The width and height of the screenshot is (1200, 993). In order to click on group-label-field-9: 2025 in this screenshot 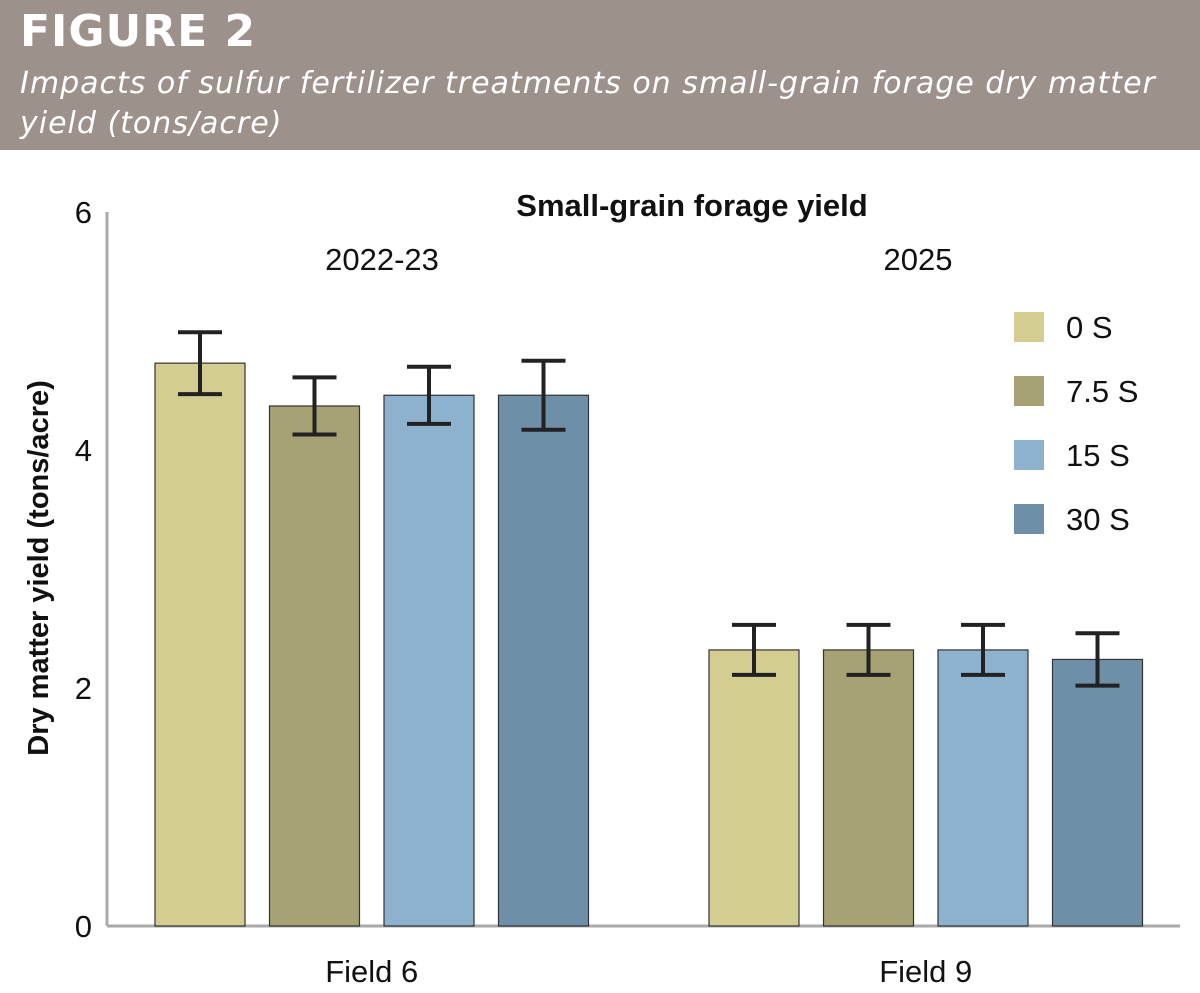, I will do `click(918, 259)`.